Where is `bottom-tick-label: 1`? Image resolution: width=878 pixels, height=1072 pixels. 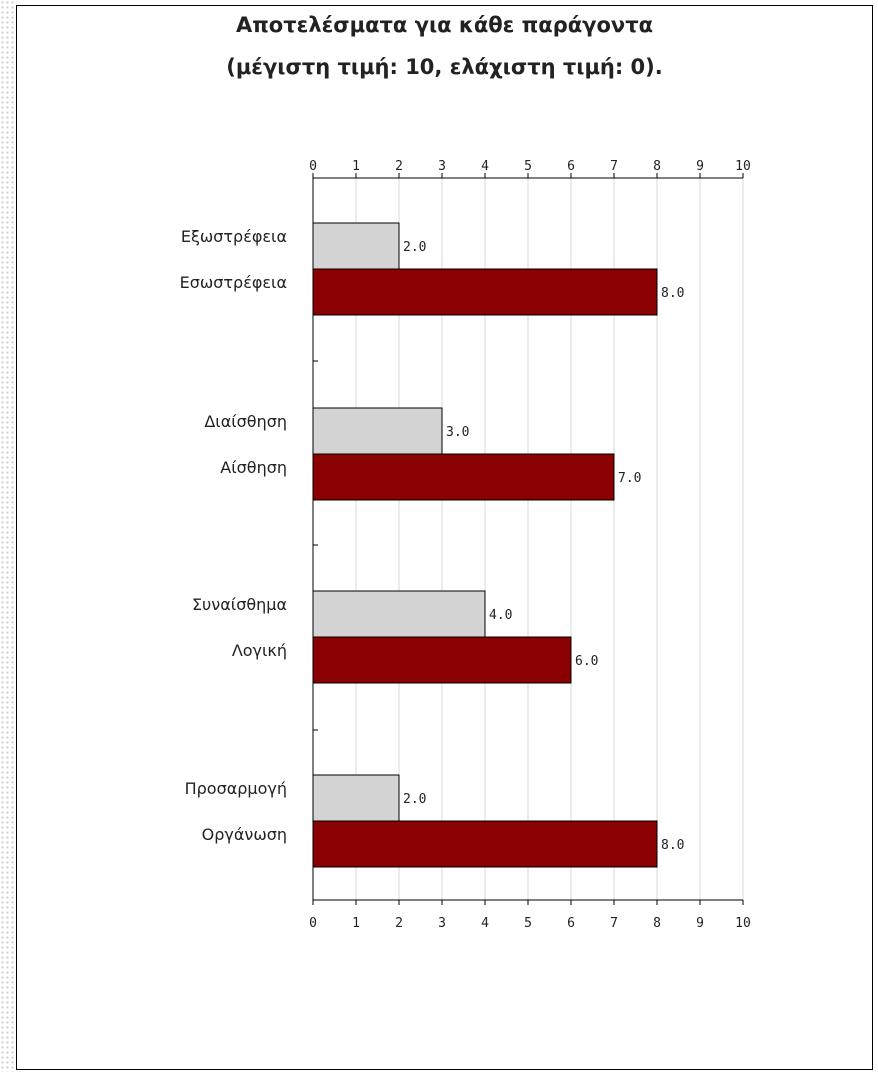 bottom-tick-label: 1 is located at coordinates (356, 923).